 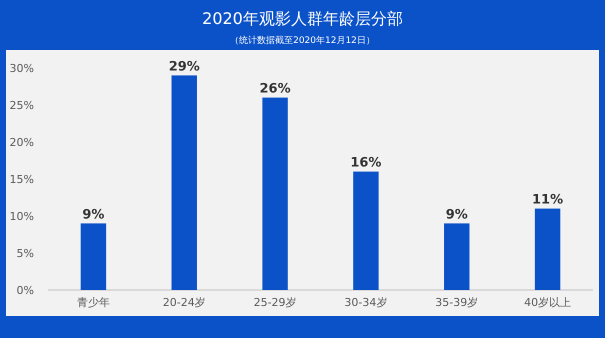 I want to click on y-tick-label: 0%, so click(x=25, y=290).